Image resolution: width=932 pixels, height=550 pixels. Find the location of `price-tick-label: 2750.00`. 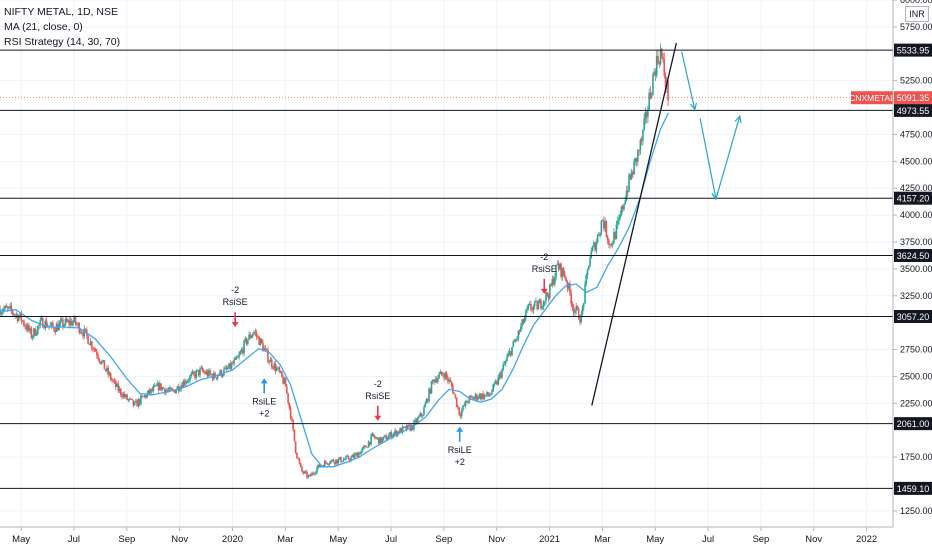

price-tick-label: 2750.00 is located at coordinates (916, 350).